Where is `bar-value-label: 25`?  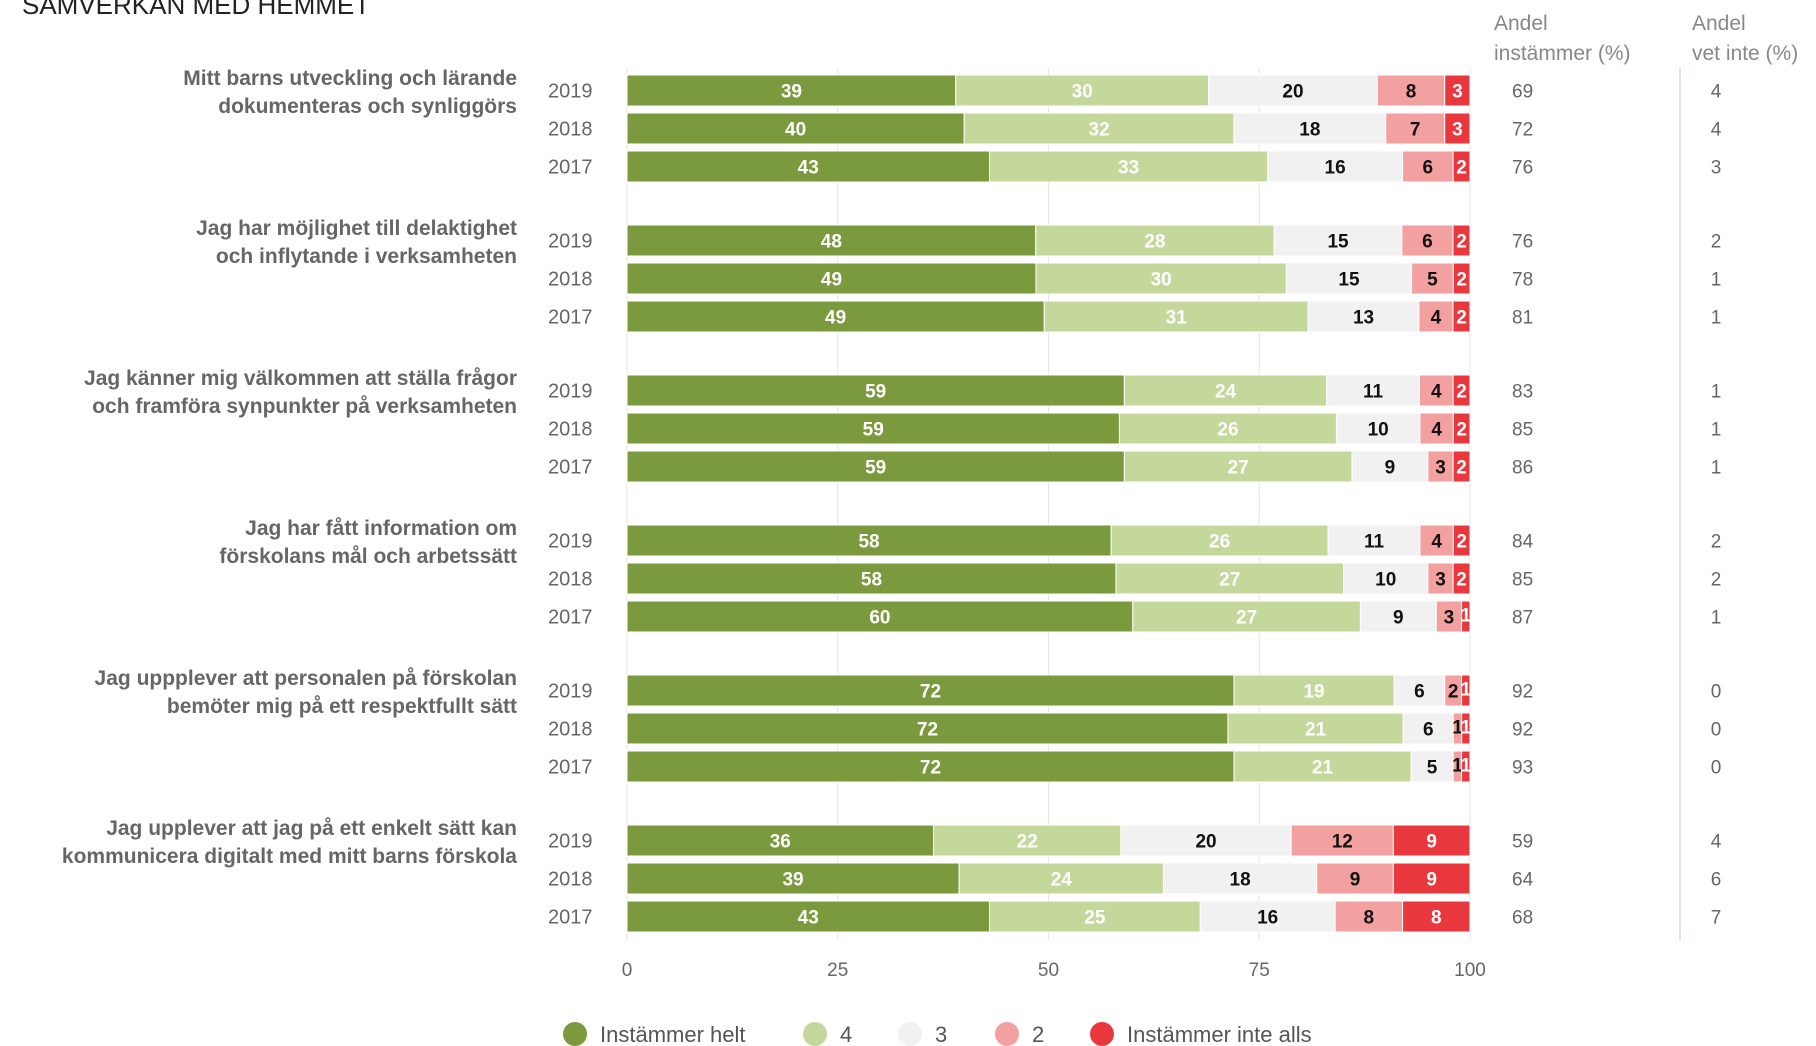
bar-value-label: 25 is located at coordinates (1095, 918).